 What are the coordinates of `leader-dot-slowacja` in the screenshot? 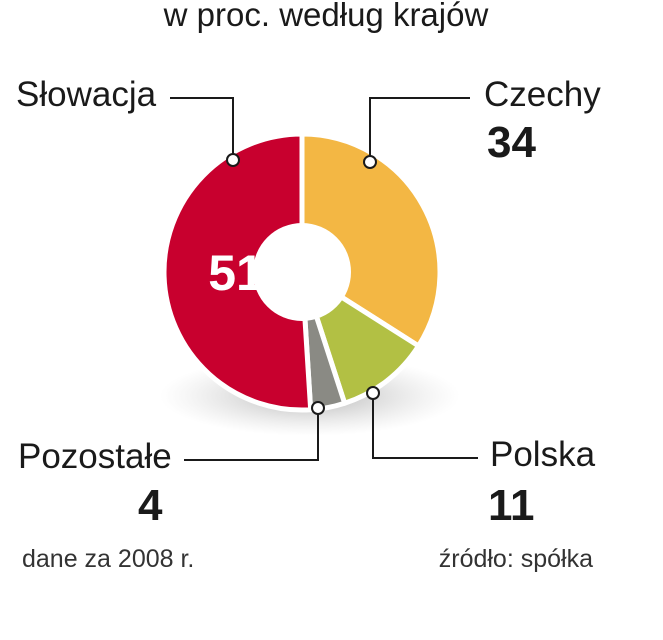 It's located at (233, 160).